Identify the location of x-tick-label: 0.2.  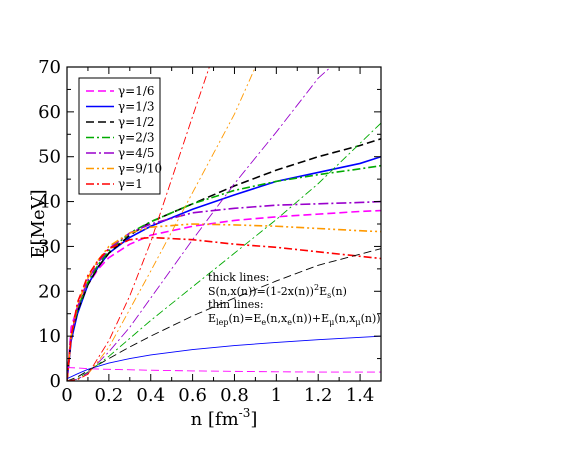
(109, 395).